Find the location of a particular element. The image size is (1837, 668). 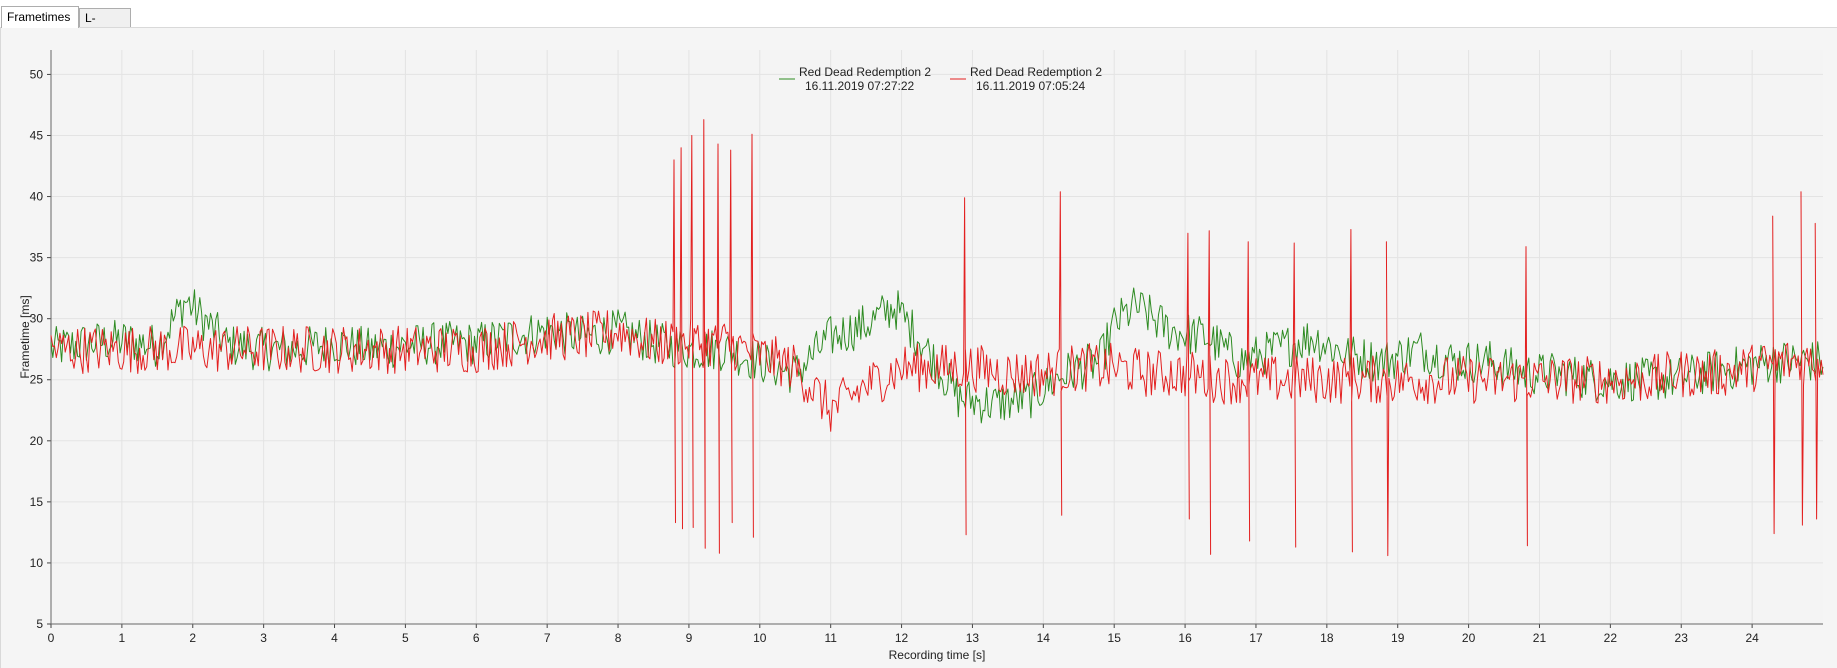

legend-entry-2-name: Red Dead Redemption 2 is located at coordinates (1036, 72).